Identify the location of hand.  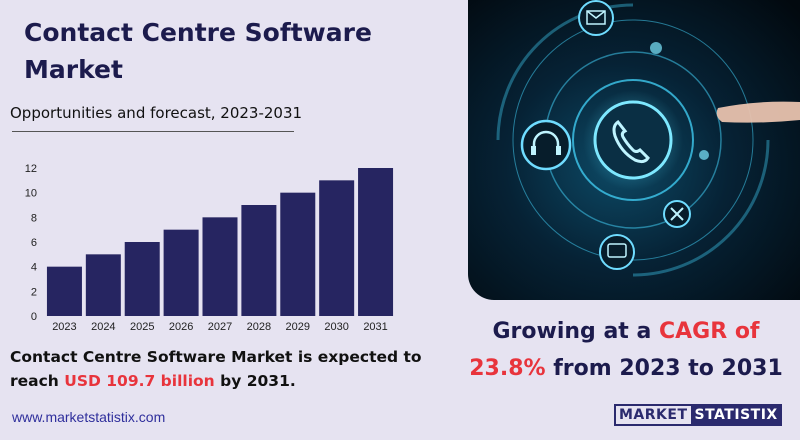
(758, 112).